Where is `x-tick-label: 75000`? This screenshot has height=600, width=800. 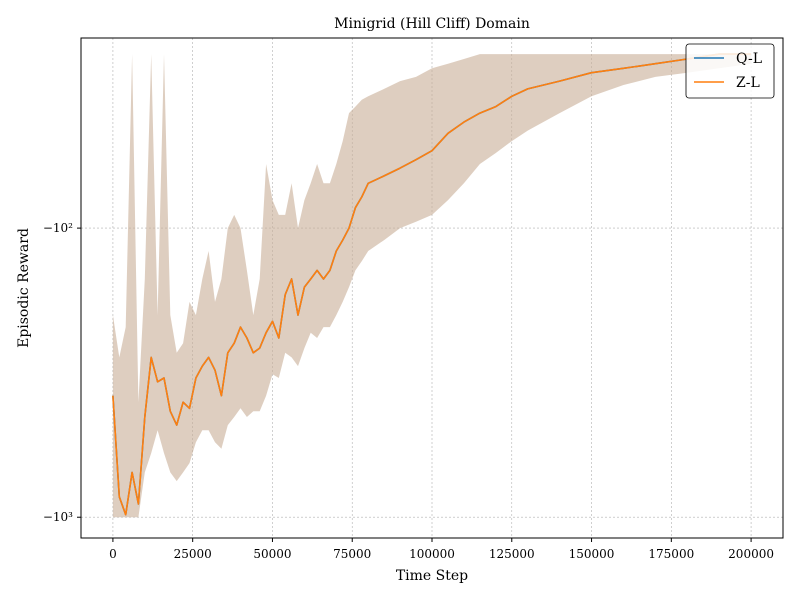
x-tick-label: 75000 is located at coordinates (352, 554).